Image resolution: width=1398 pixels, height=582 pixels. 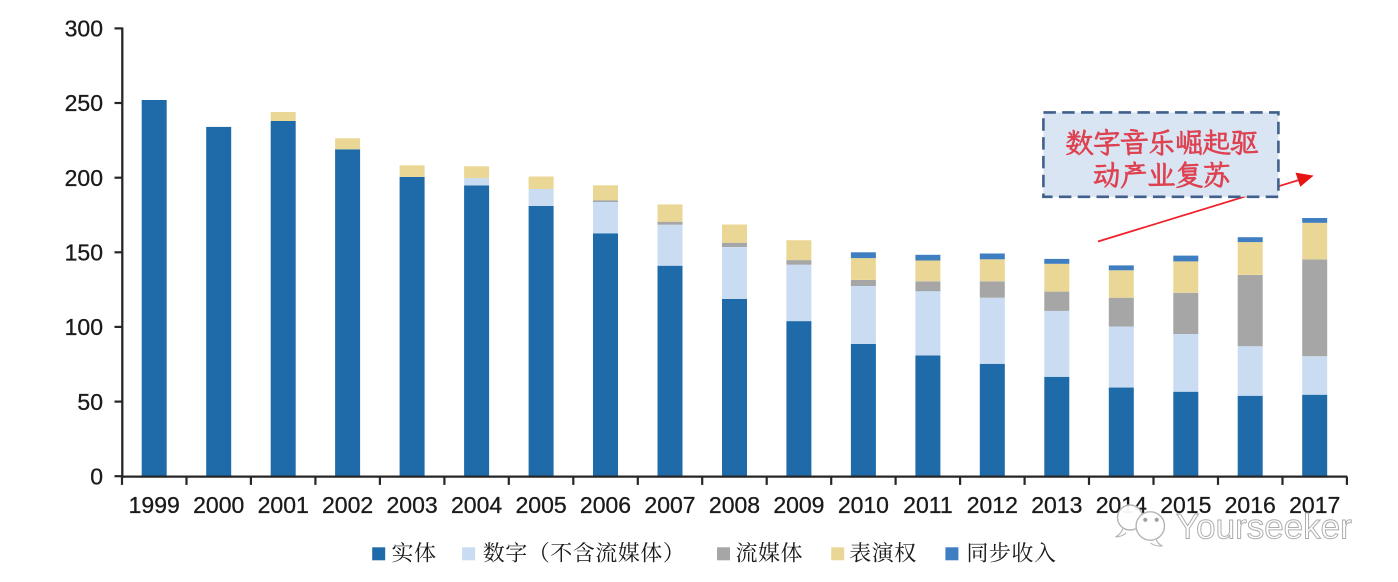 I want to click on svg-text: 2012, so click(x=992, y=505).